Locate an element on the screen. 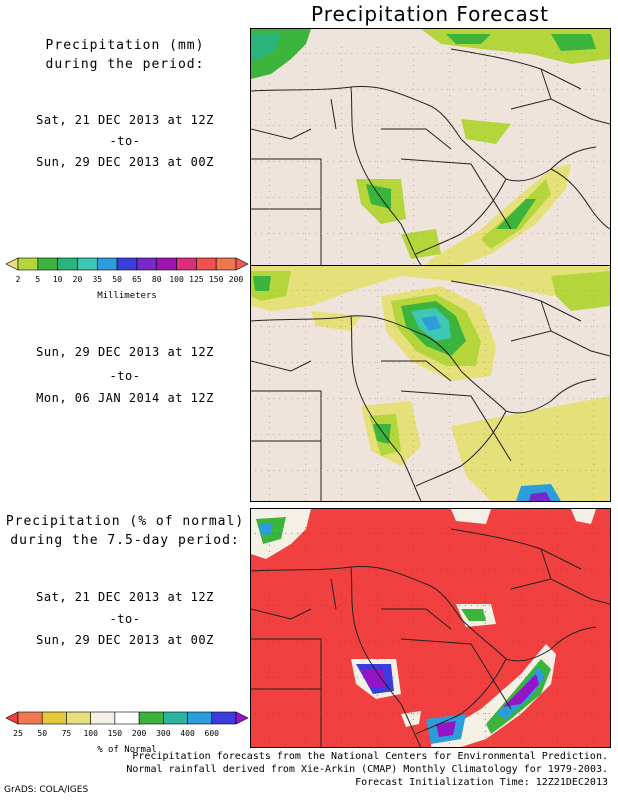 This screenshot has height=800, width=618. page-title: Precipitation Forecast is located at coordinates (430, 14).